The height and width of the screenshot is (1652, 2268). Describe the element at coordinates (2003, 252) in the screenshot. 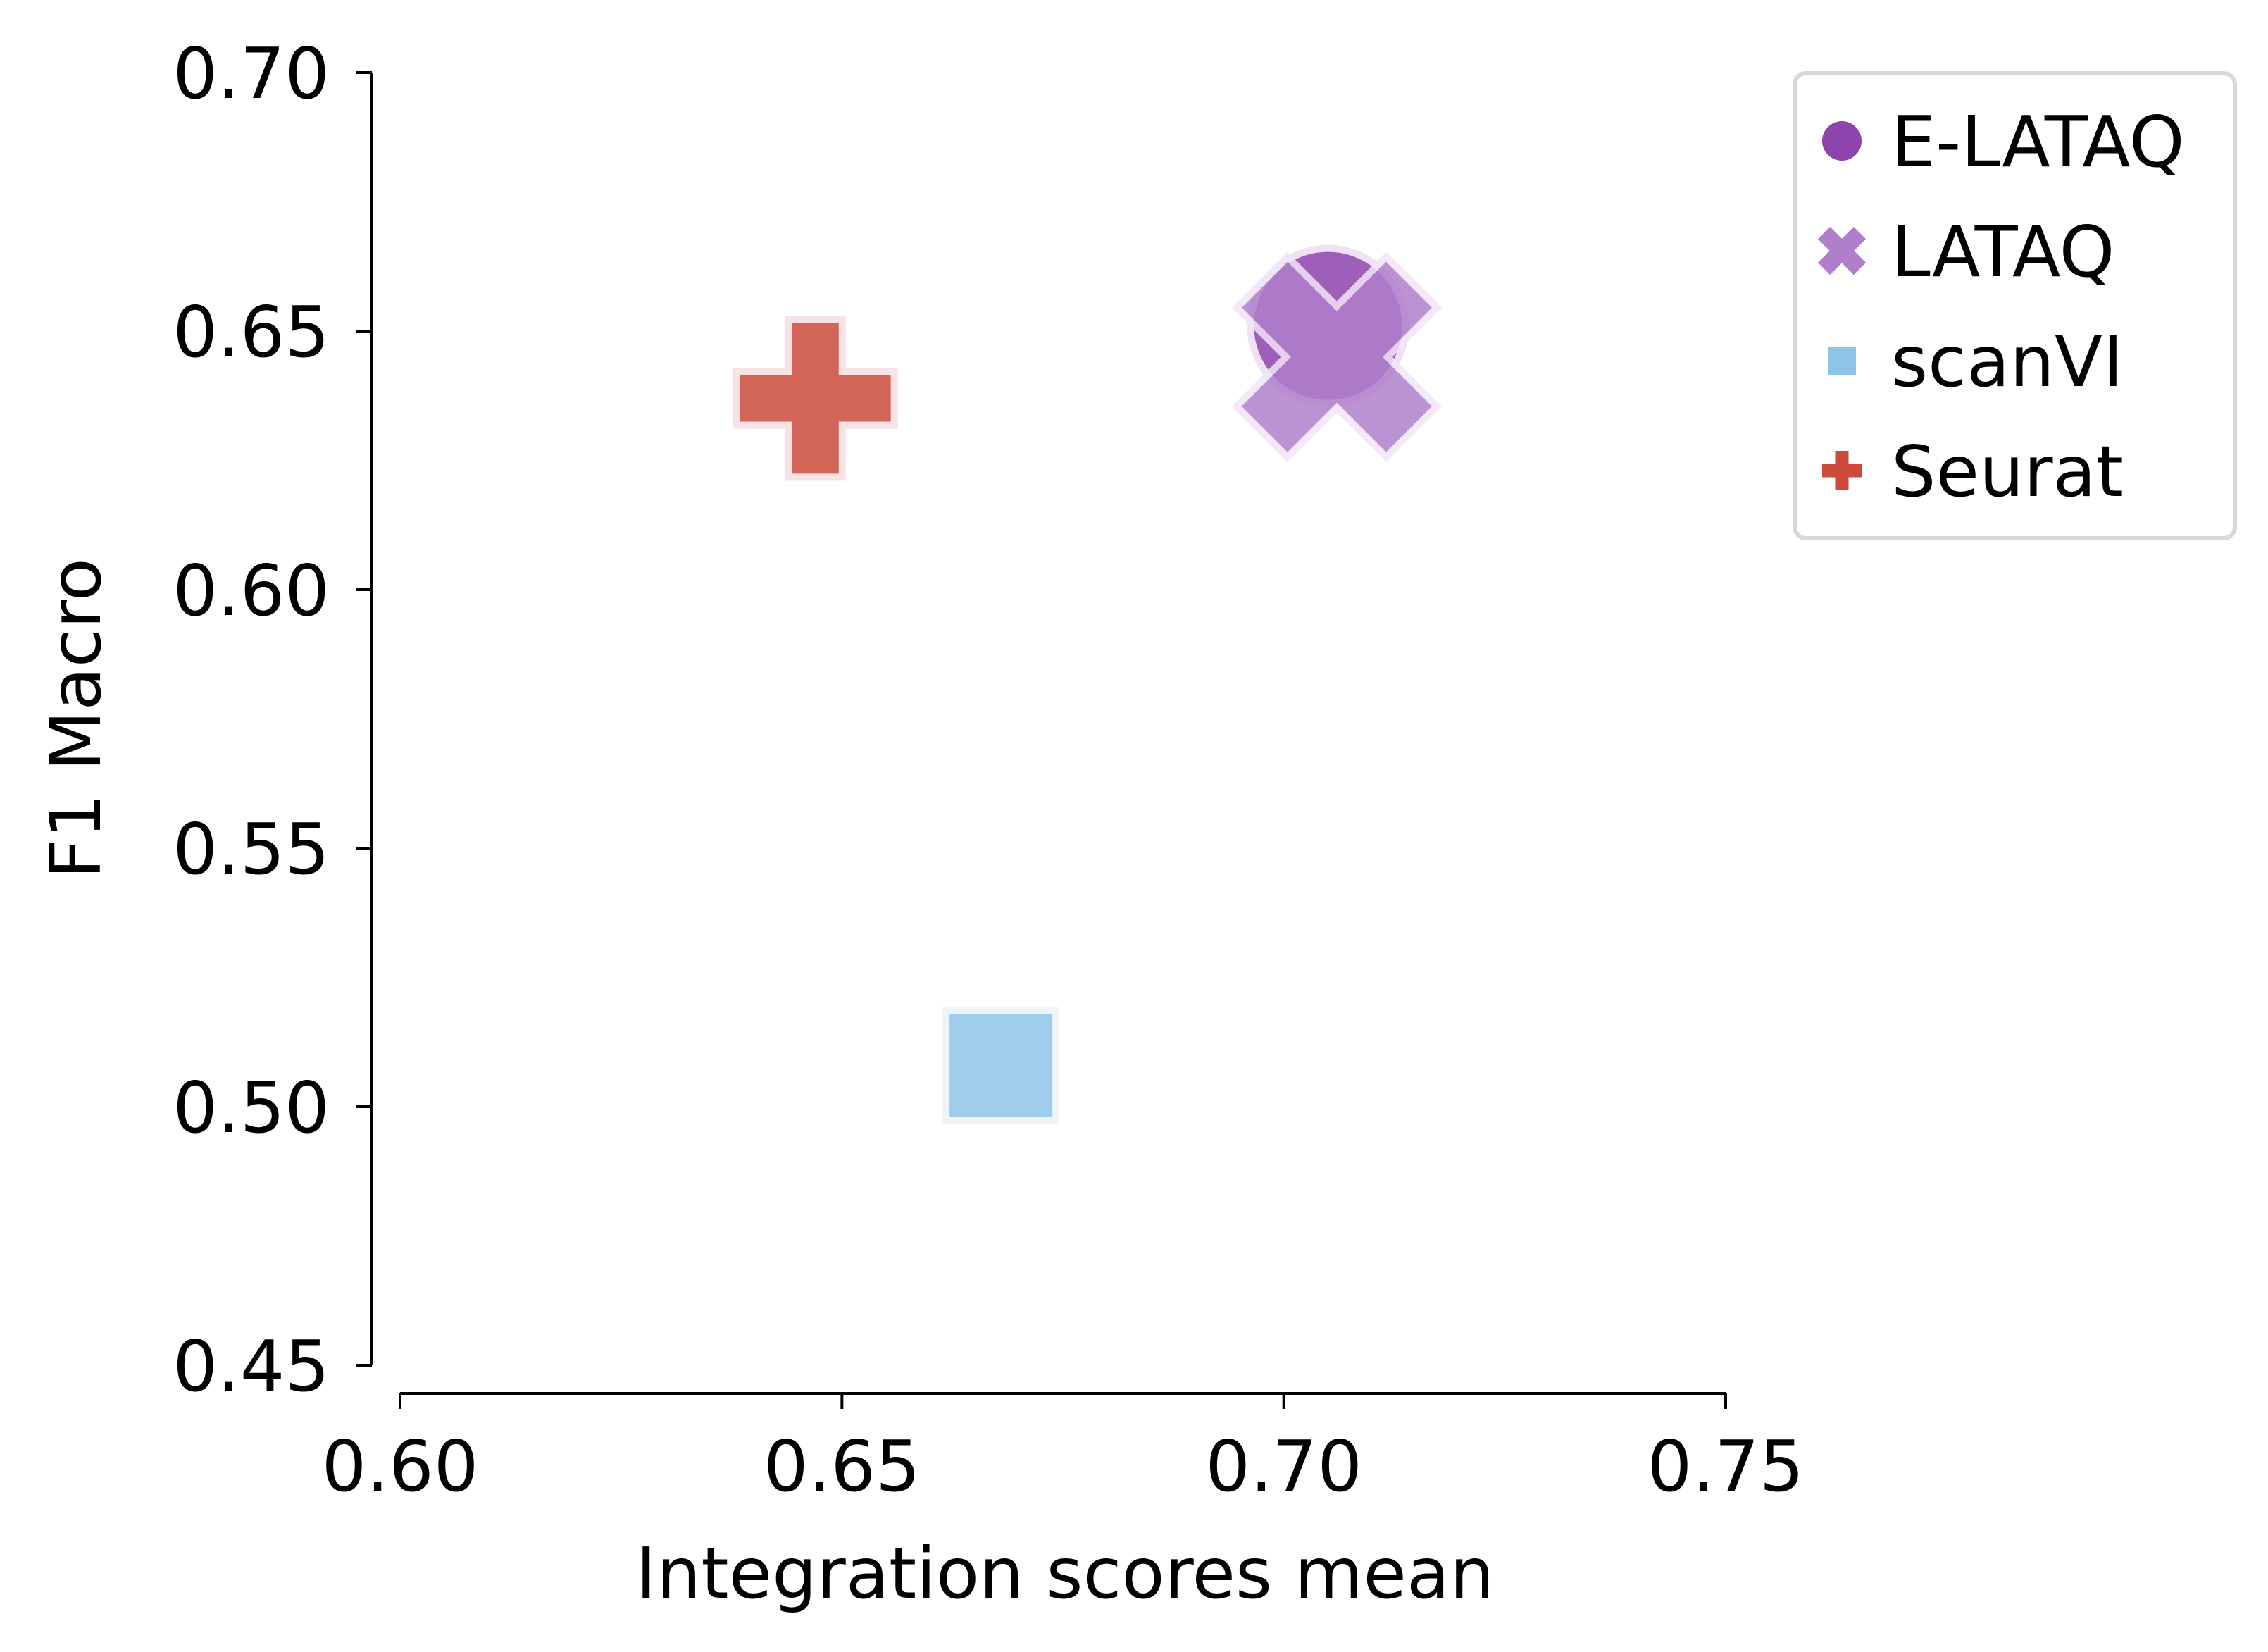

I see `legend-label-lataq: LATAQ` at that location.